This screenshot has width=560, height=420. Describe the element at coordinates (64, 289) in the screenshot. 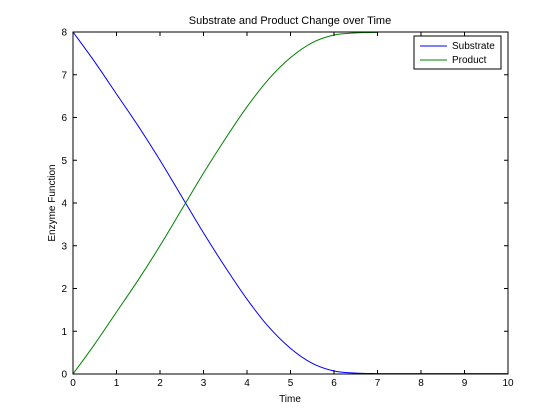

I see `y-tick-label: 2` at that location.